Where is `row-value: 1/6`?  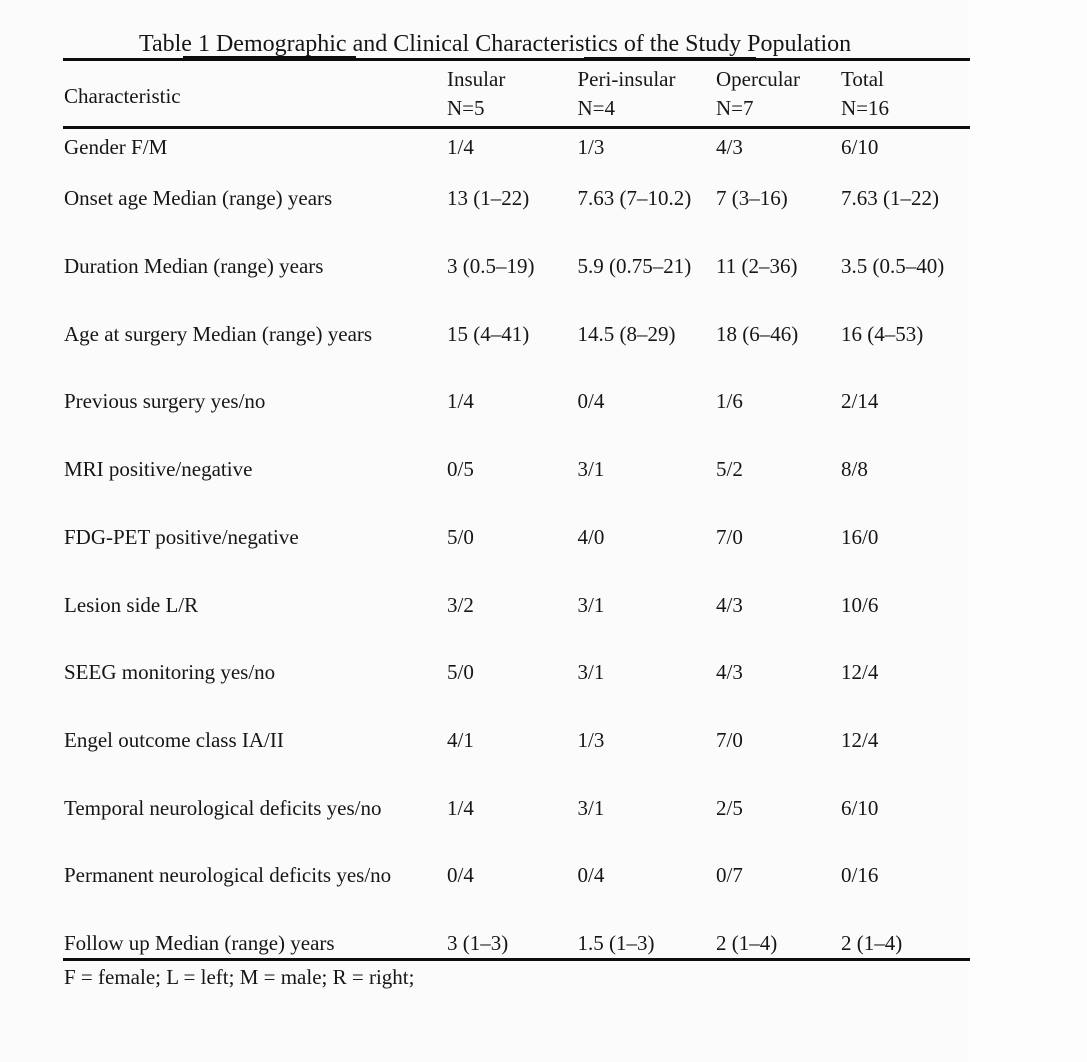
row-value: 1/6 is located at coordinates (729, 401).